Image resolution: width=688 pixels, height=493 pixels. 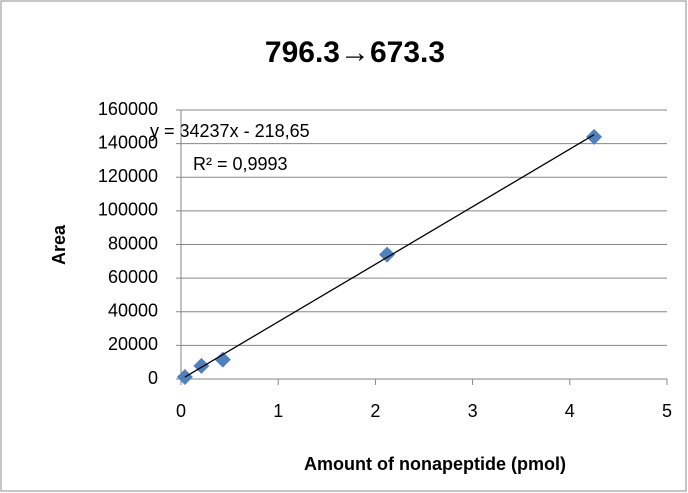 What do you see at coordinates (435, 464) in the screenshot?
I see `x-axis-title: Amount of nonapeptide (pmol)` at bounding box center [435, 464].